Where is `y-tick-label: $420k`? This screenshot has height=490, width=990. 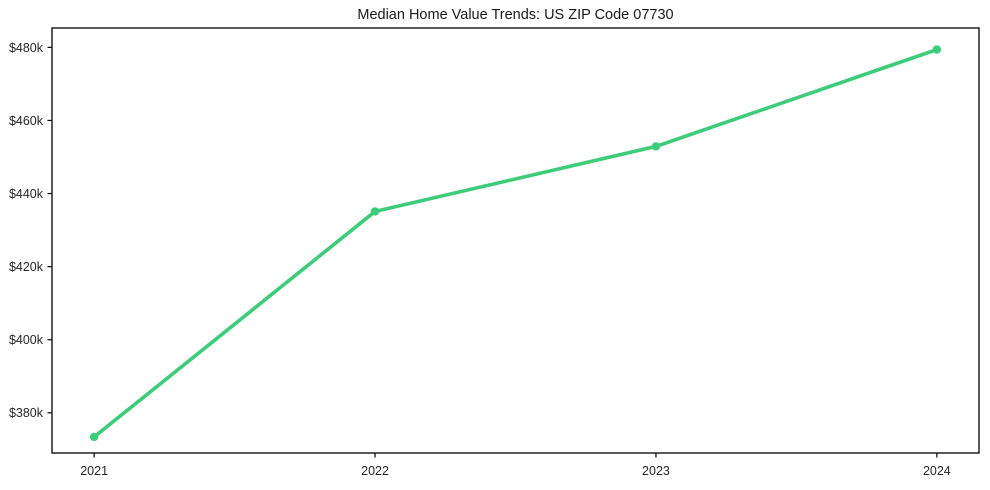
y-tick-label: $420k is located at coordinates (26, 267).